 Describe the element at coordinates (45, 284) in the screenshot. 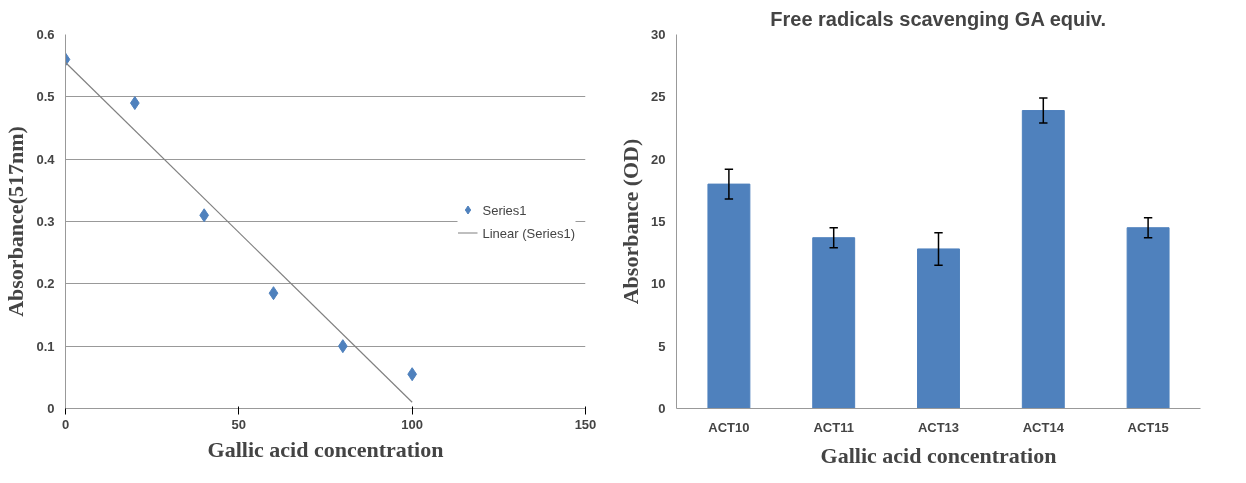

I see `y-tick-label: 0.2` at that location.